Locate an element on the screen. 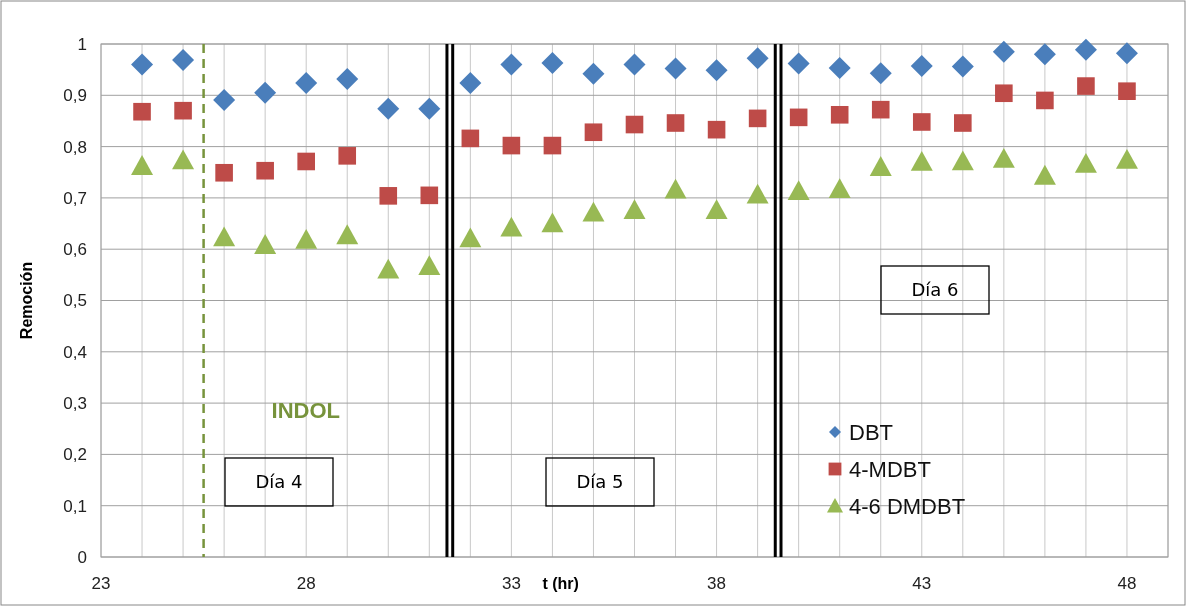 Image resolution: width=1186 pixels, height=606 pixels. x-tick-label: 43 is located at coordinates (922, 583).